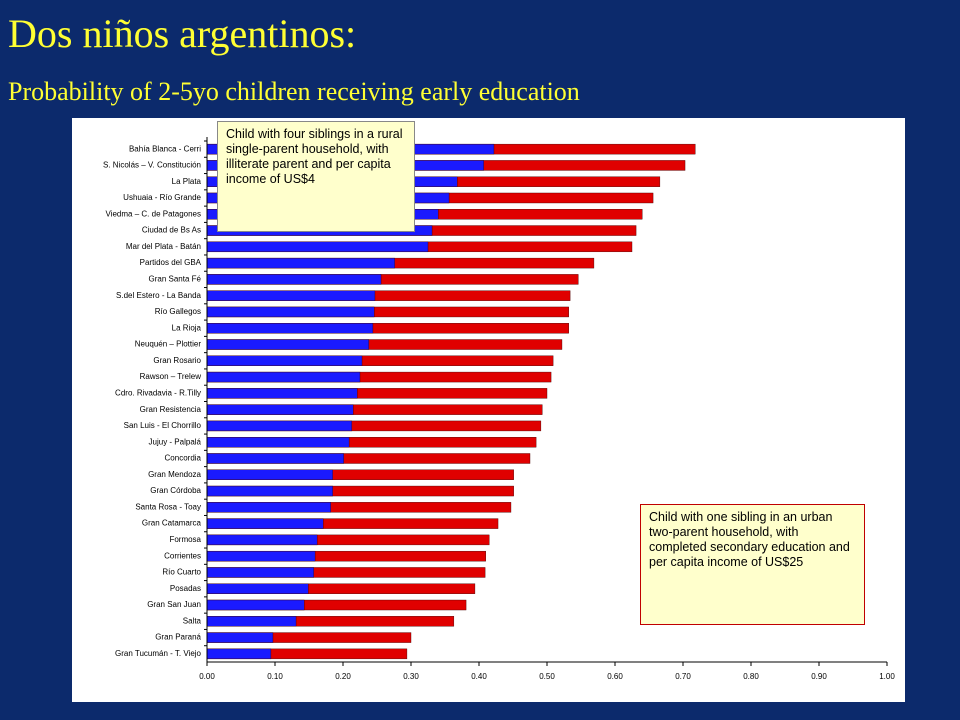 The height and width of the screenshot is (720, 960). I want to click on x-tick-label: 0.80, so click(751, 676).